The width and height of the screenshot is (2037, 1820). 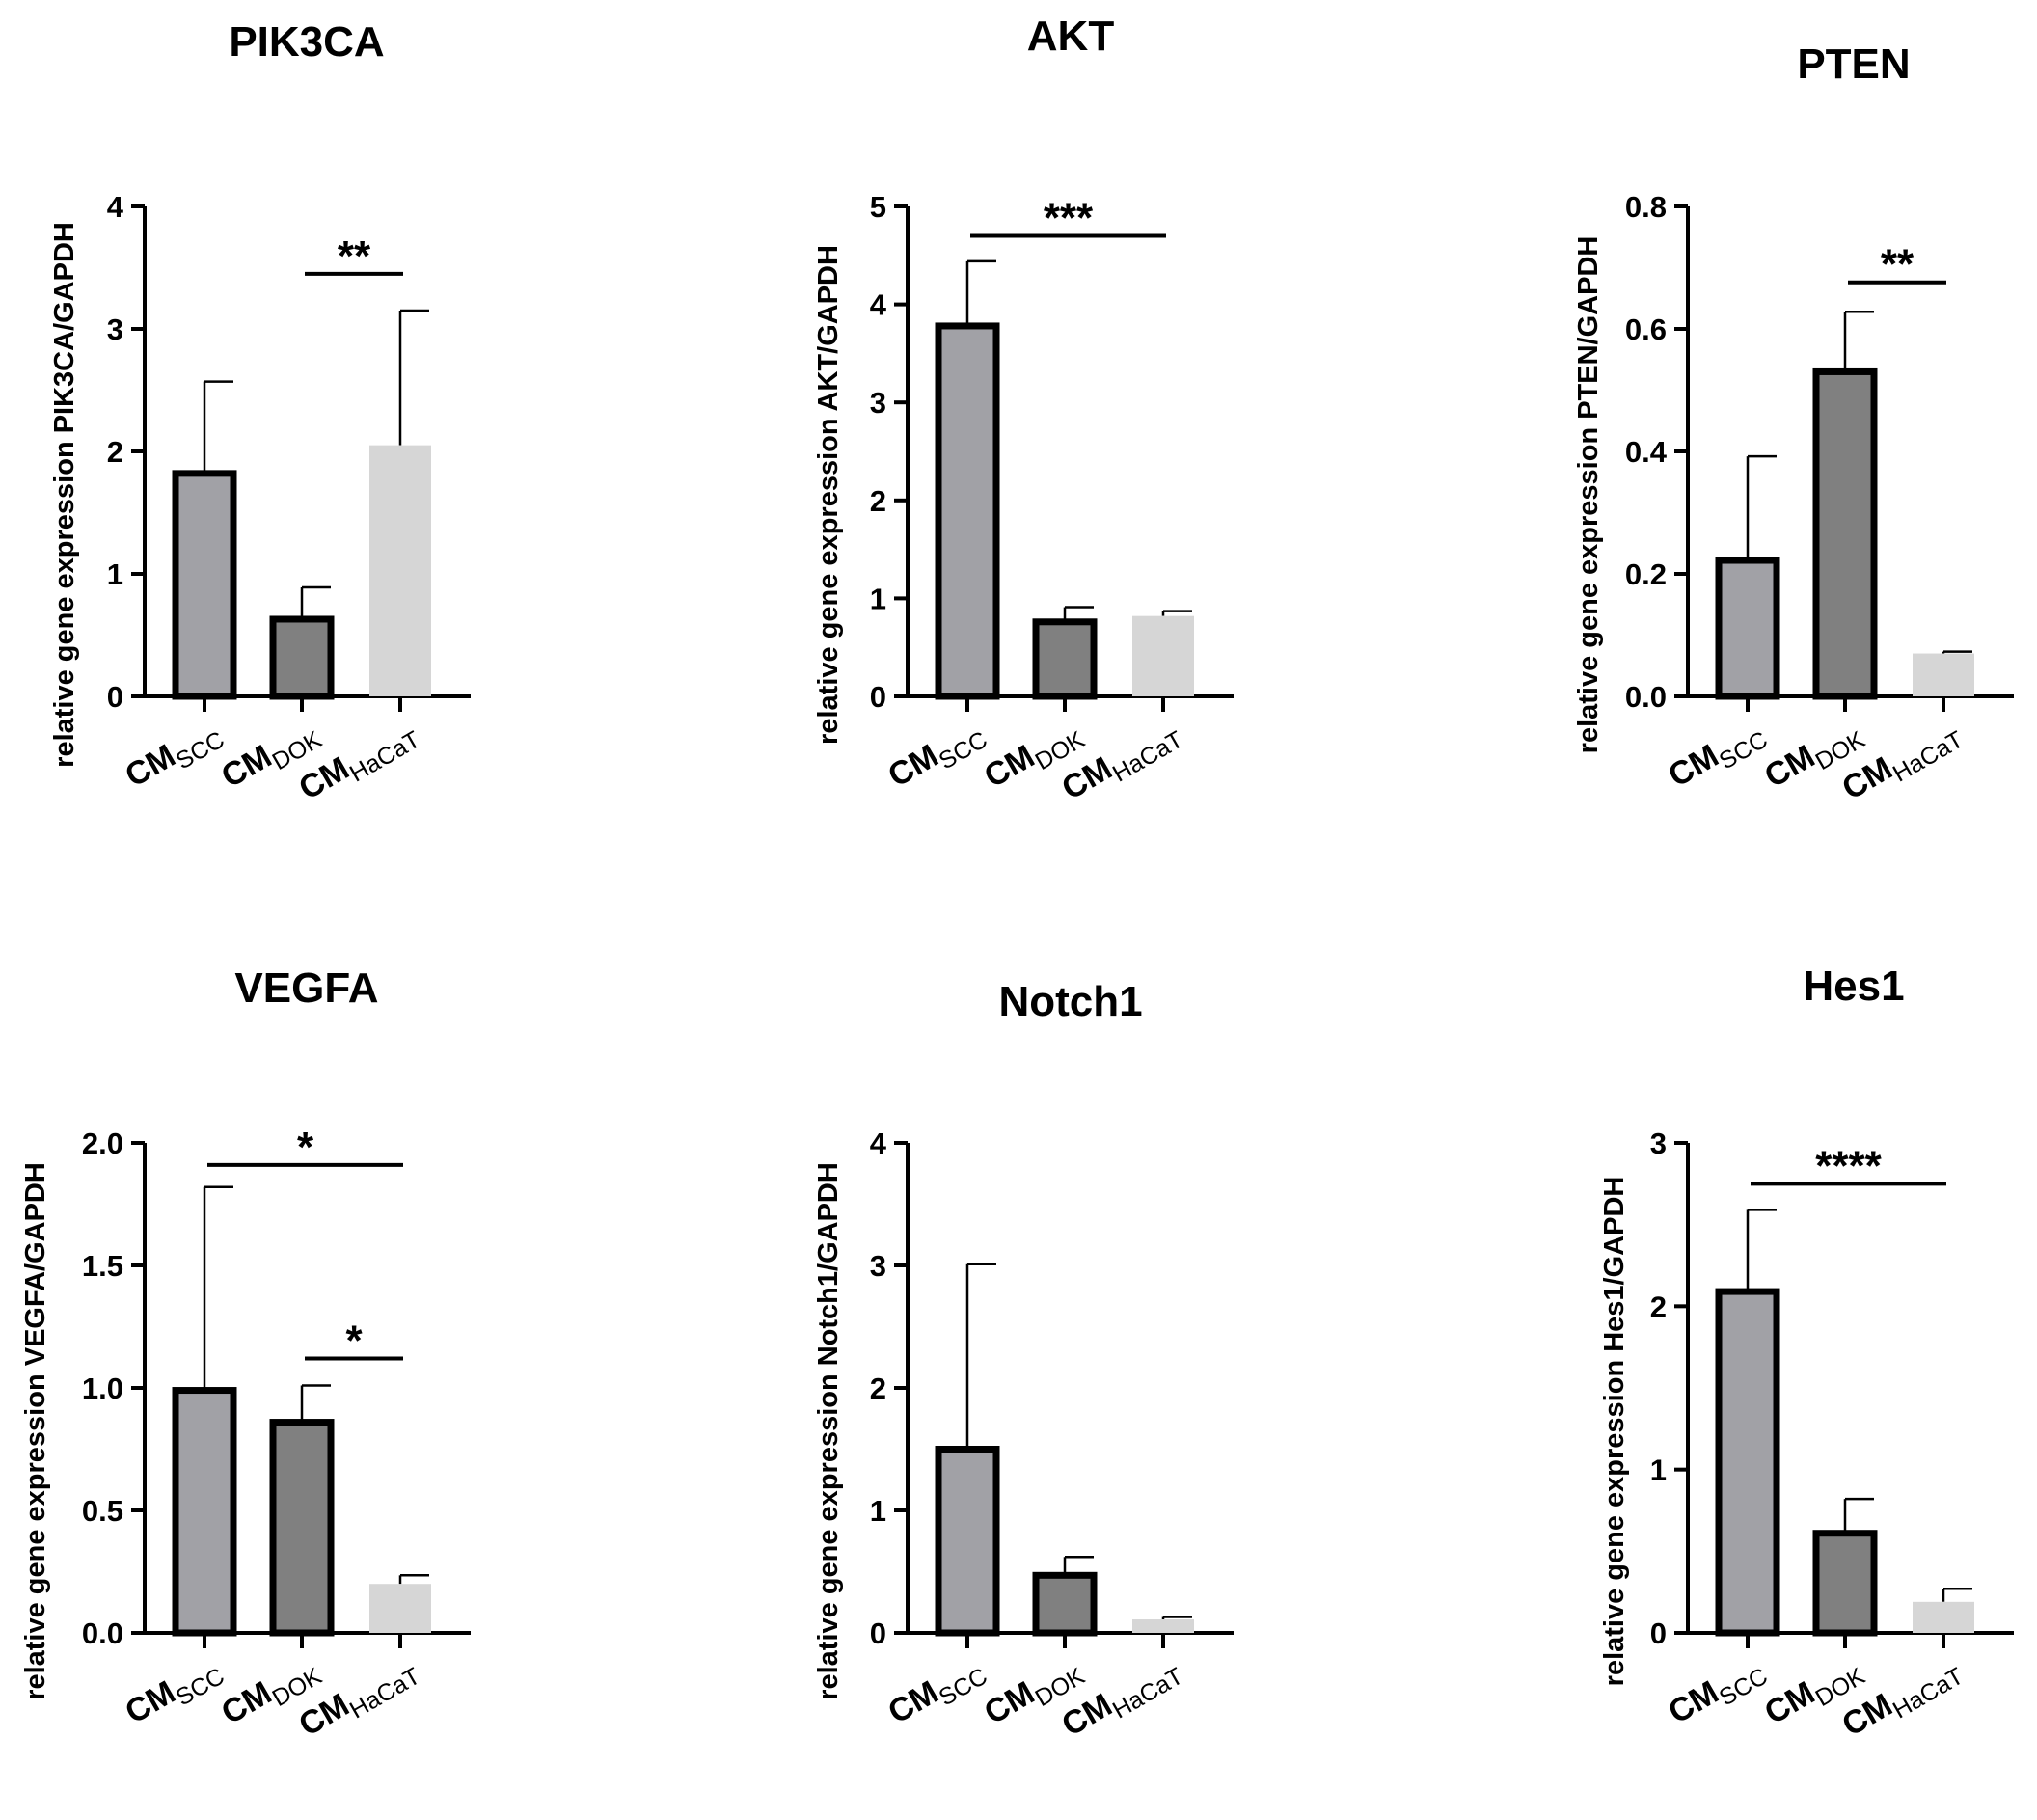 I want to click on y-tick-label: 0.2, so click(x=1646, y=574).